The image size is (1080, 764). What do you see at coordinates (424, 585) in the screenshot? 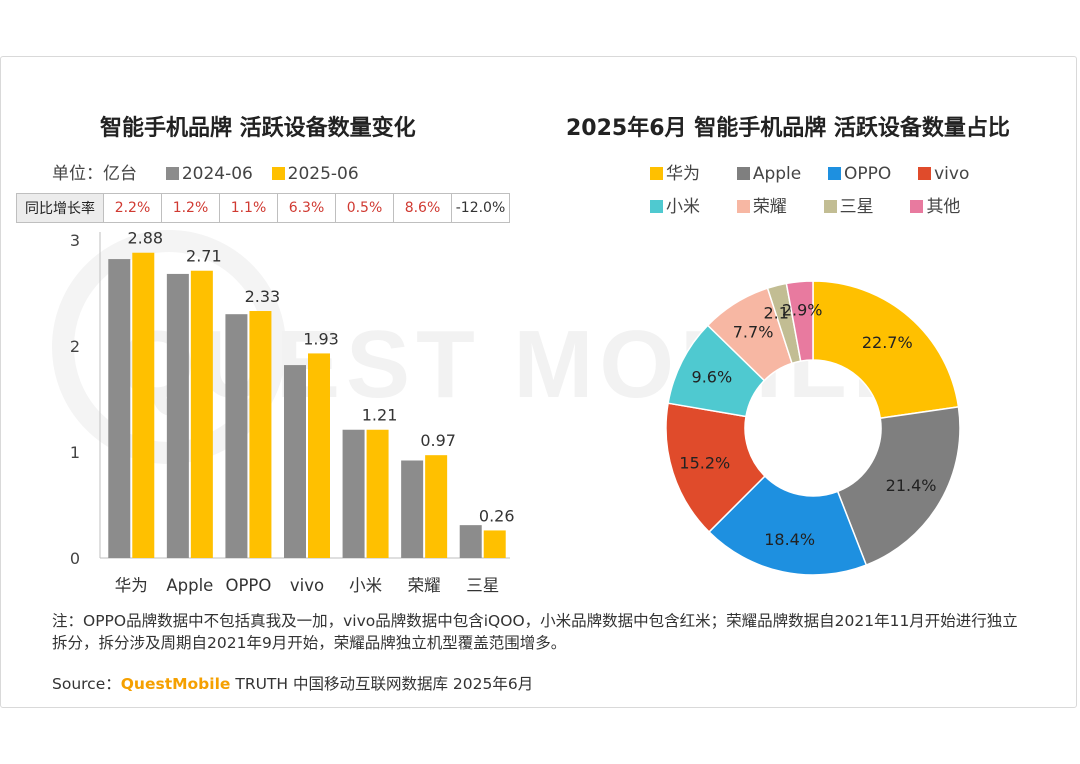
I see `x-category-label: 荣耀` at bounding box center [424, 585].